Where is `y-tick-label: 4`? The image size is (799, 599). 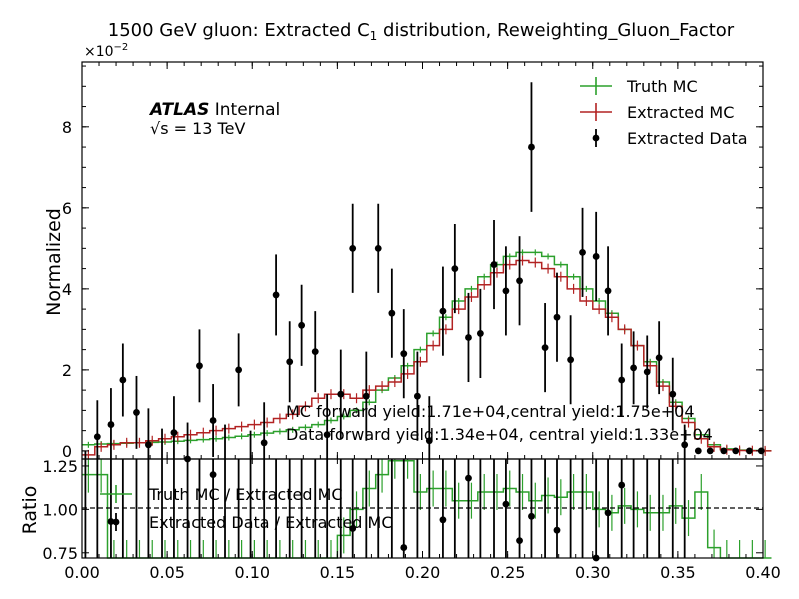 y-tick-label: 4 is located at coordinates (67, 289).